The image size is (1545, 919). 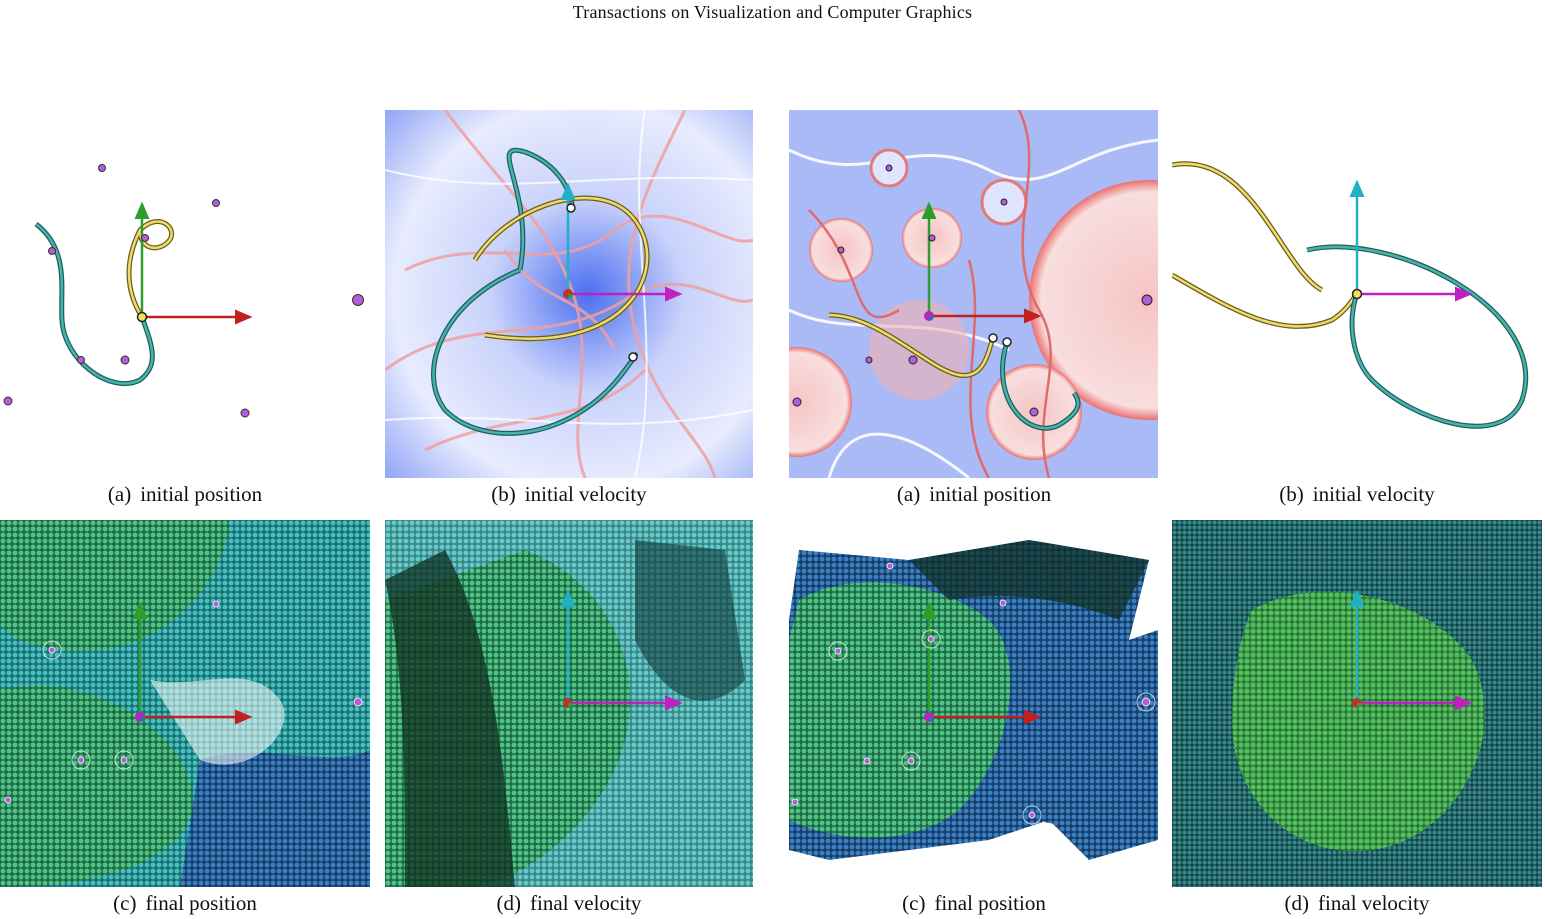 I want to click on caption-fig1-a: (a) initial position, so click(x=185, y=494).